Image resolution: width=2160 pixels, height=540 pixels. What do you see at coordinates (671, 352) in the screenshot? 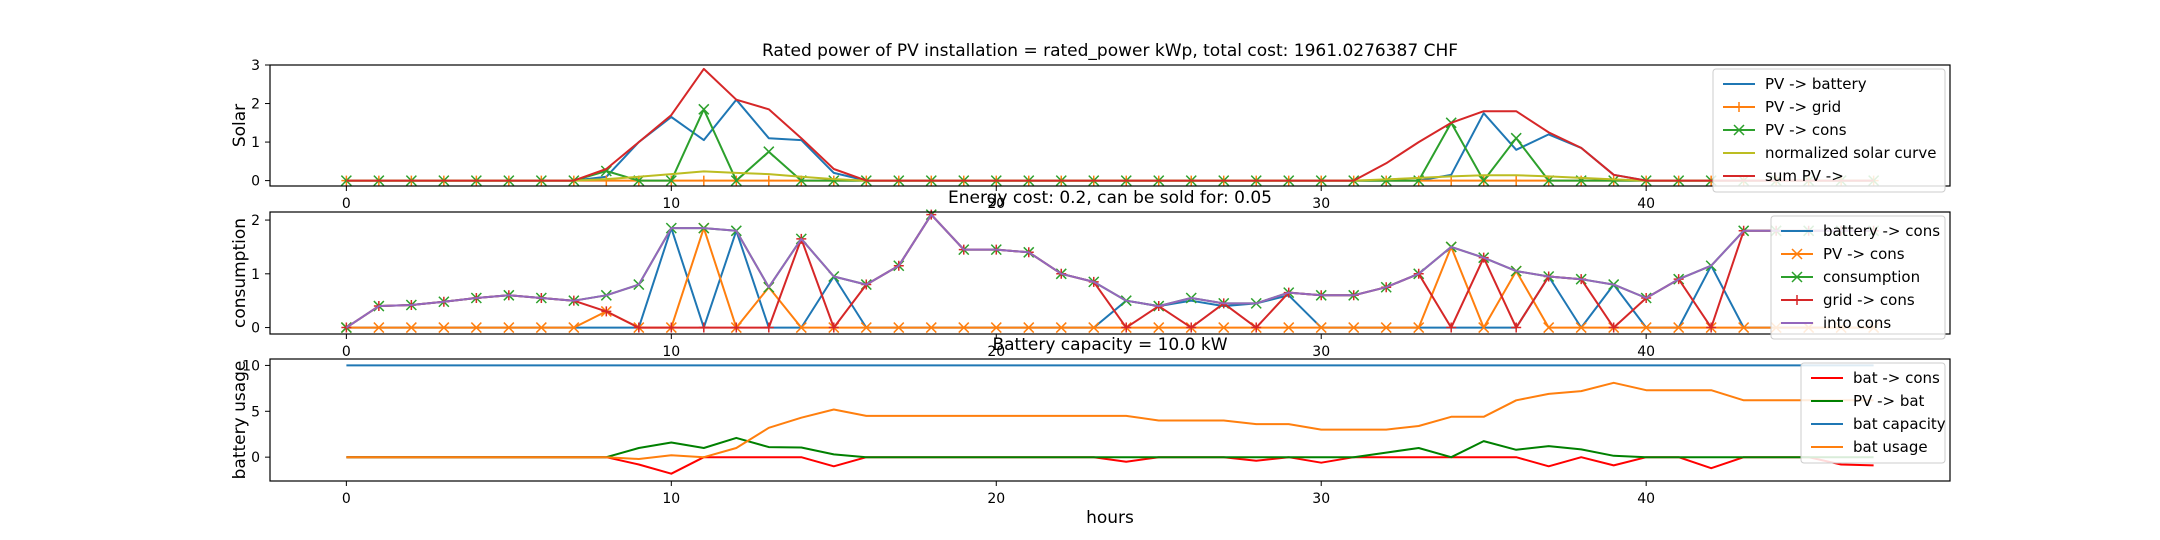
I see `panel-2-x-tick-label: 10` at bounding box center [671, 352].